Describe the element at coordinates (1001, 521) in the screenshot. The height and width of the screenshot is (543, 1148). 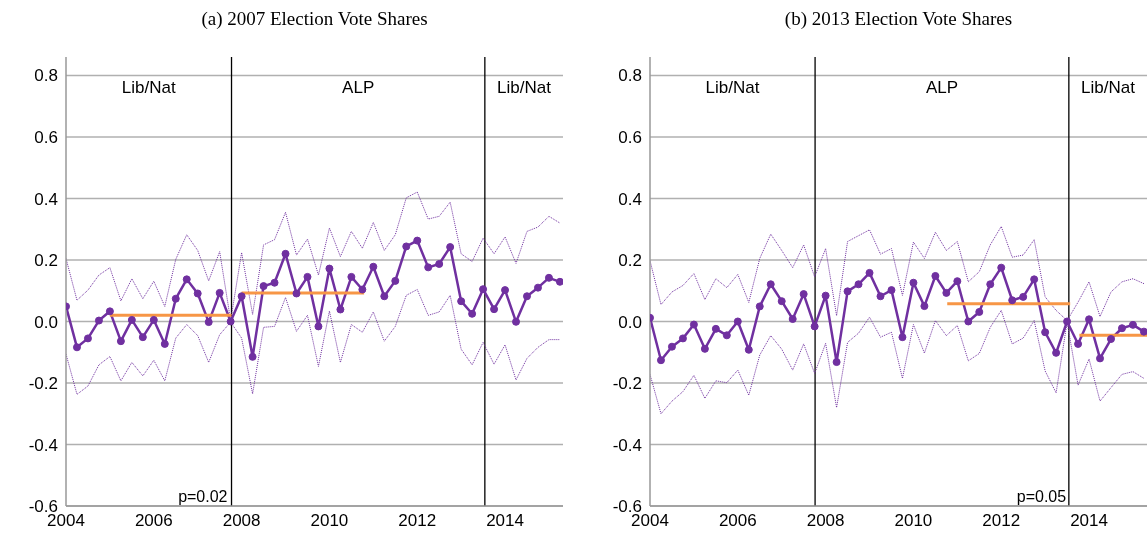
I see `x-tick-label: 2012` at that location.